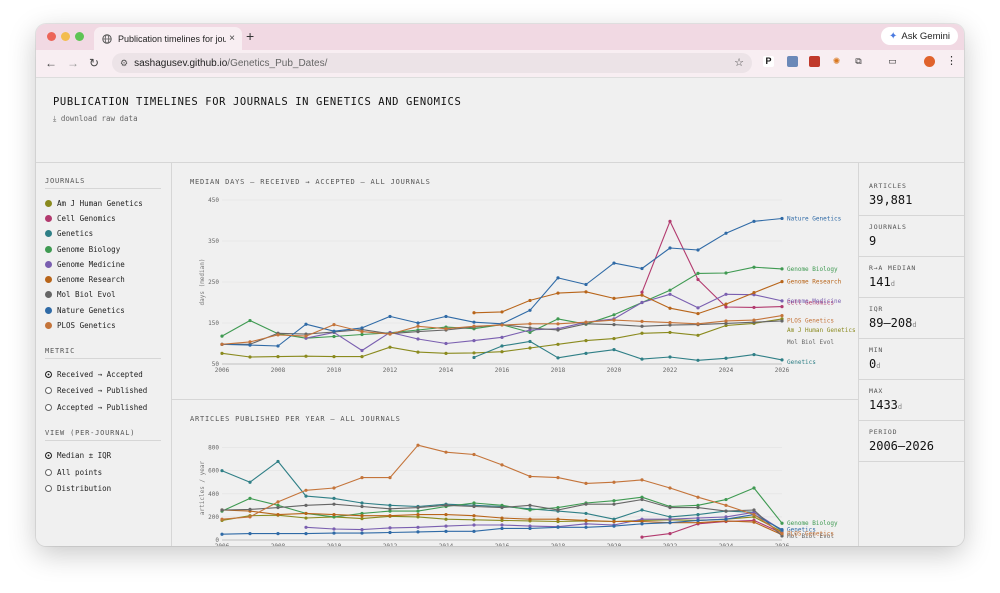 Image resolution: width=1000 pixels, height=593 pixels. What do you see at coordinates (94, 63) in the screenshot?
I see `reload-button: ↻` at bounding box center [94, 63].